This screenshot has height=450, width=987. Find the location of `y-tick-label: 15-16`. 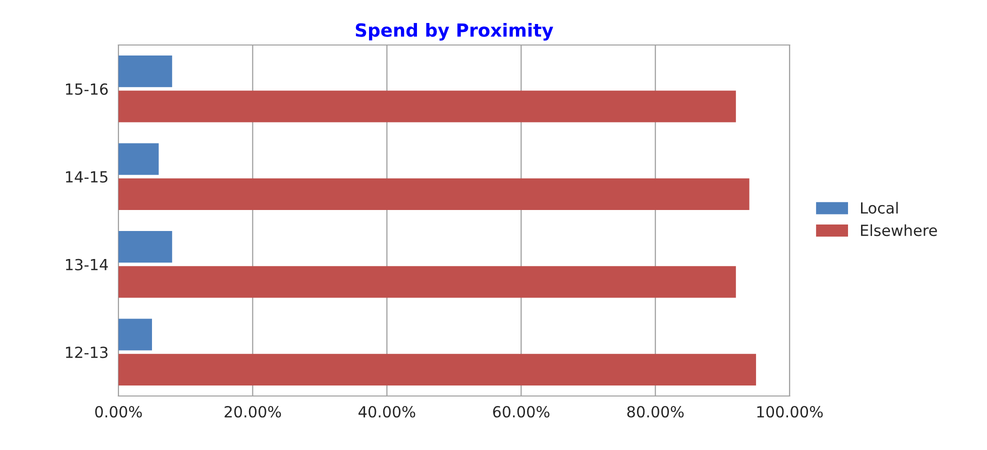

y-tick-label: 15-16 is located at coordinates (87, 89).